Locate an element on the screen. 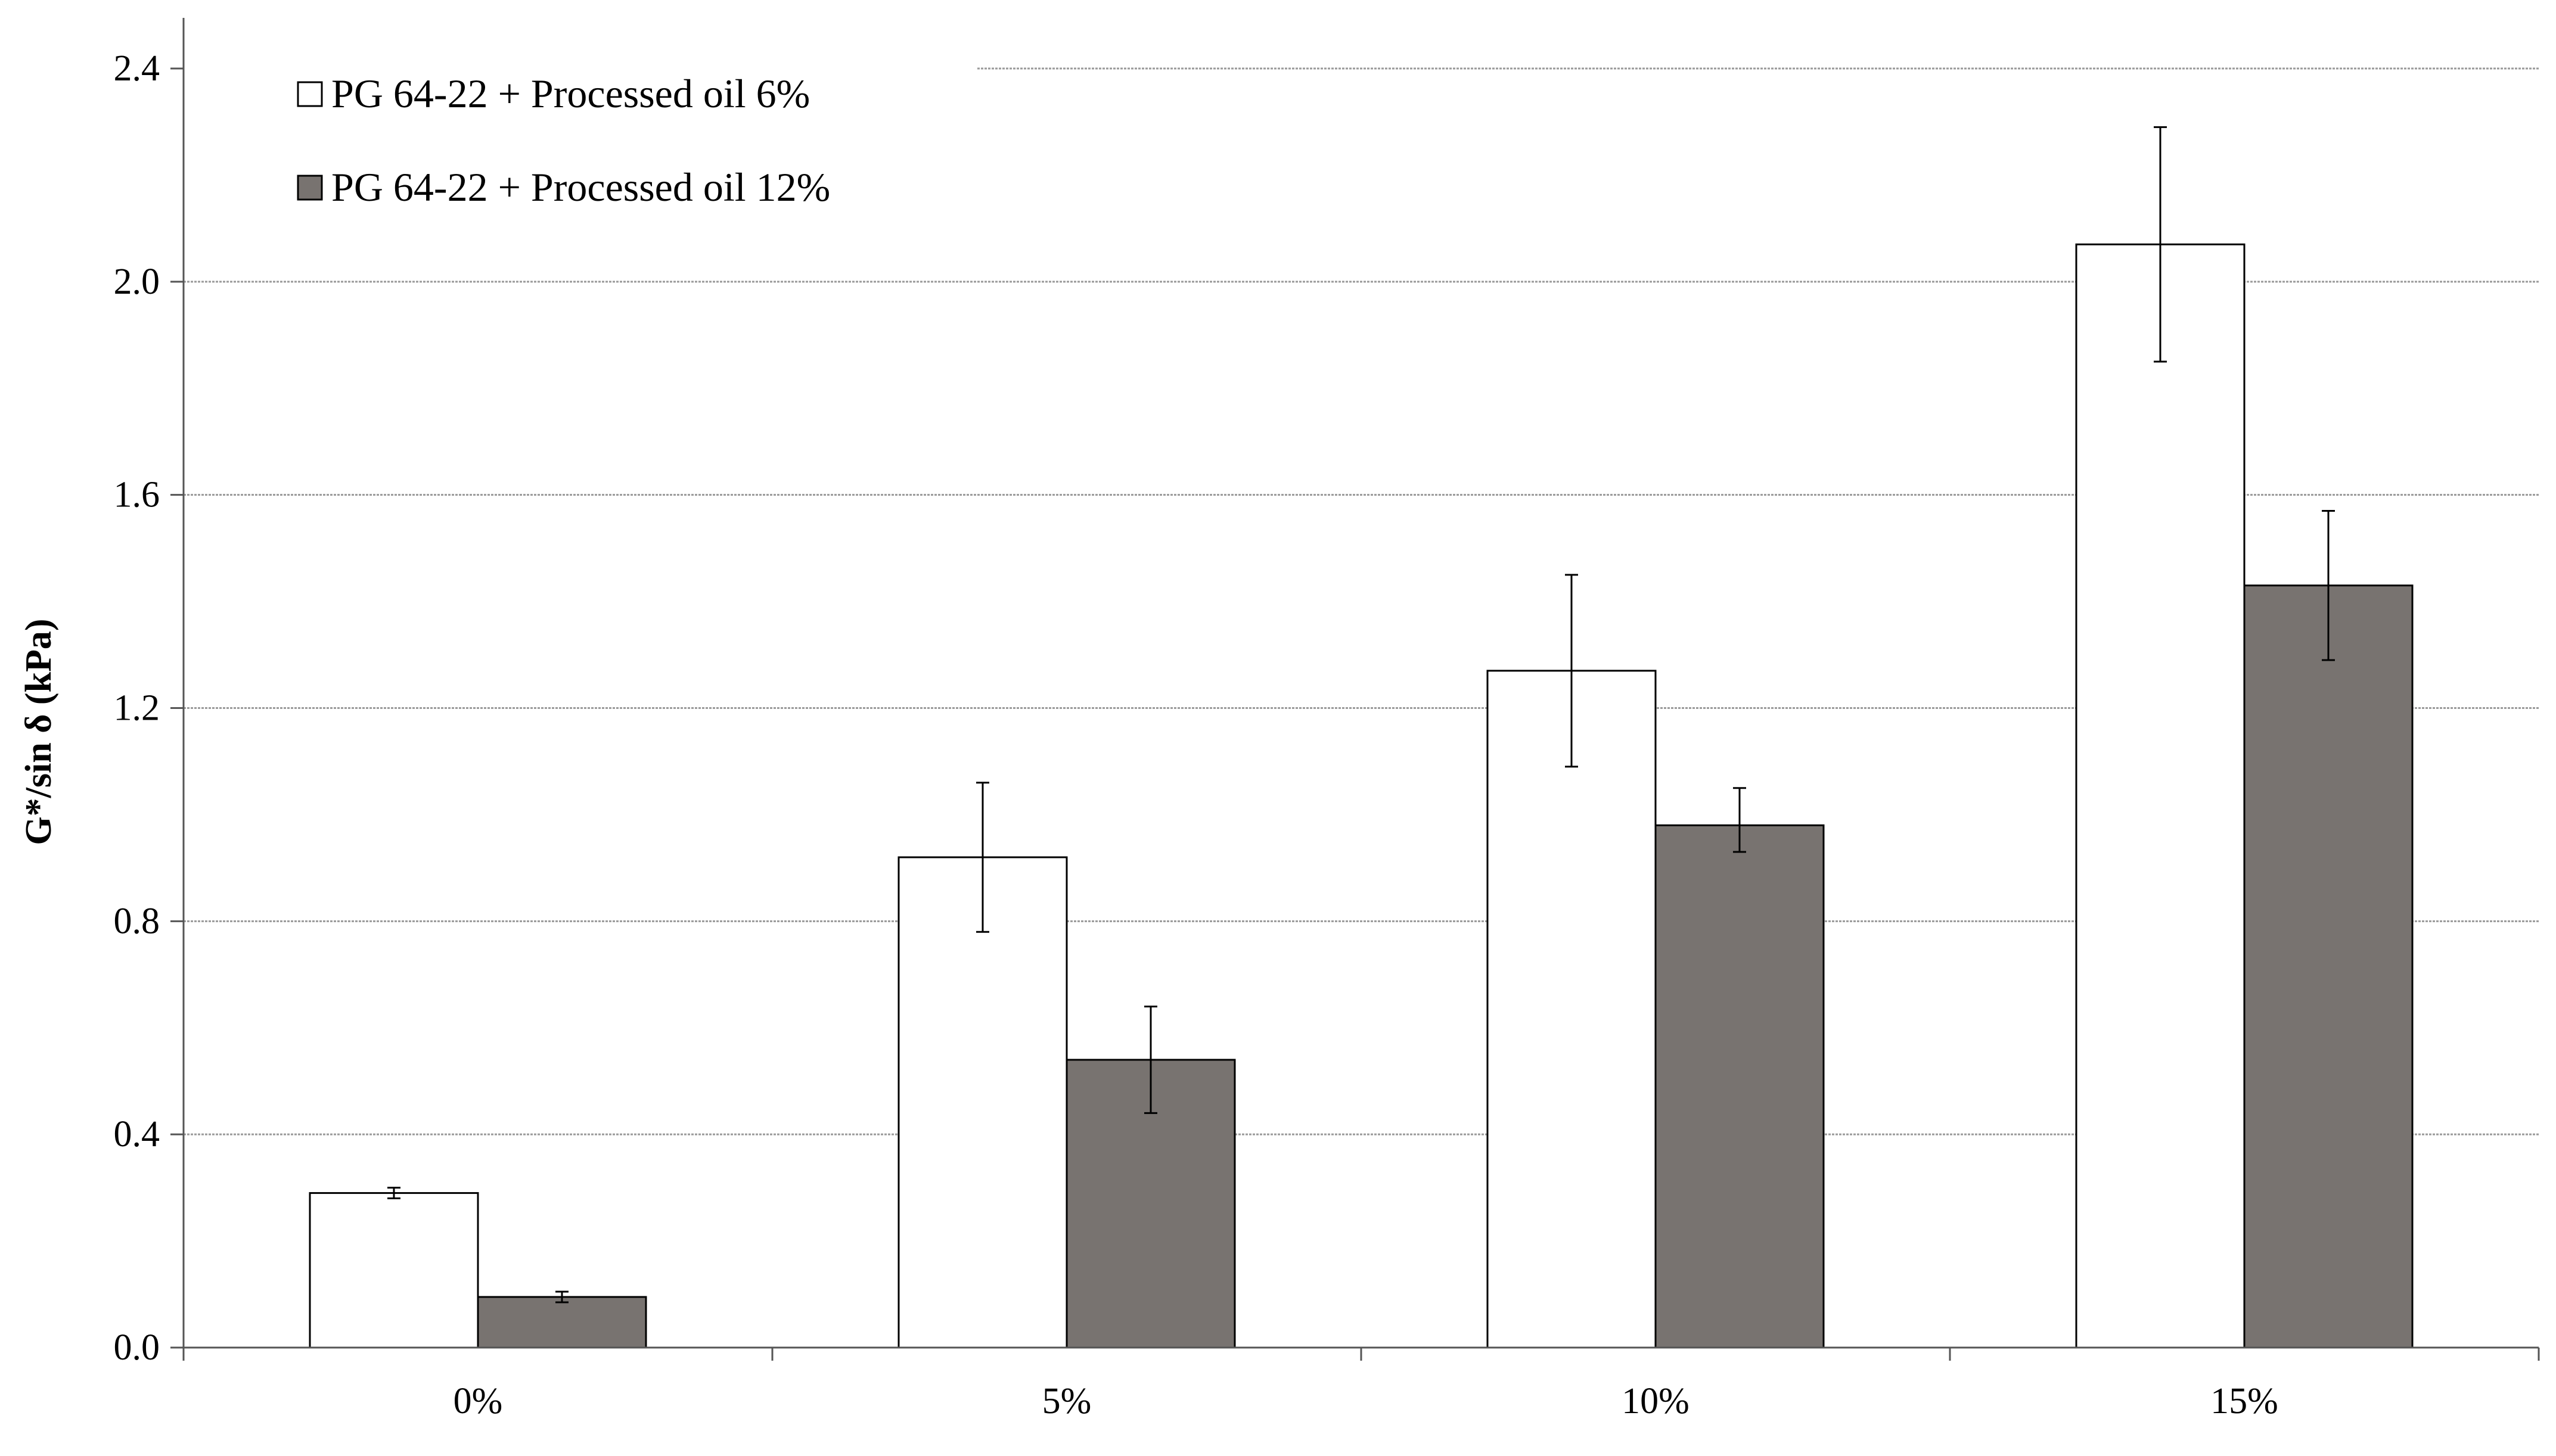 The height and width of the screenshot is (1456, 2556). x-tick-label: 5% is located at coordinates (1067, 1401).